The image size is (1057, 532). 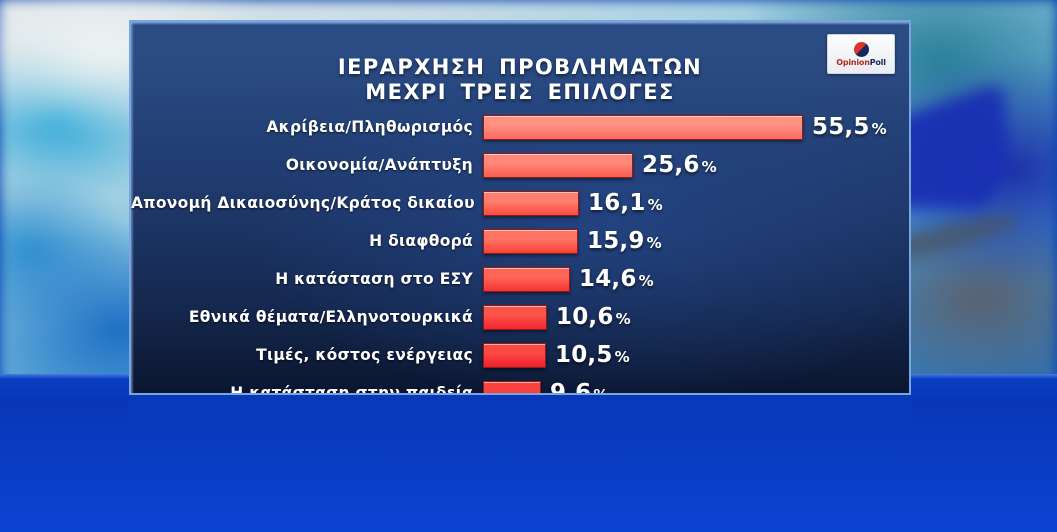 What do you see at coordinates (369, 127) in the screenshot?
I see `bar-label: Ακρίβεια/Πληθωρισμός` at bounding box center [369, 127].